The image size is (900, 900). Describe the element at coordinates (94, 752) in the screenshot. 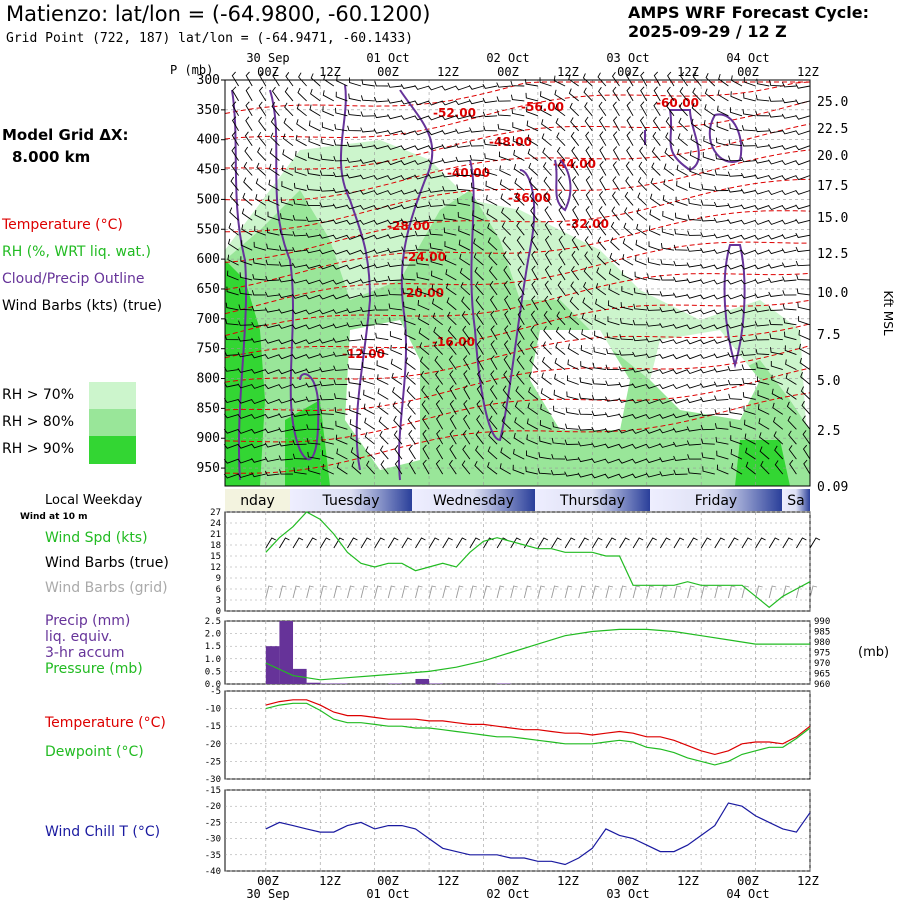

I see `dewpoint-legend-label: Dewpoint (°C)` at that location.